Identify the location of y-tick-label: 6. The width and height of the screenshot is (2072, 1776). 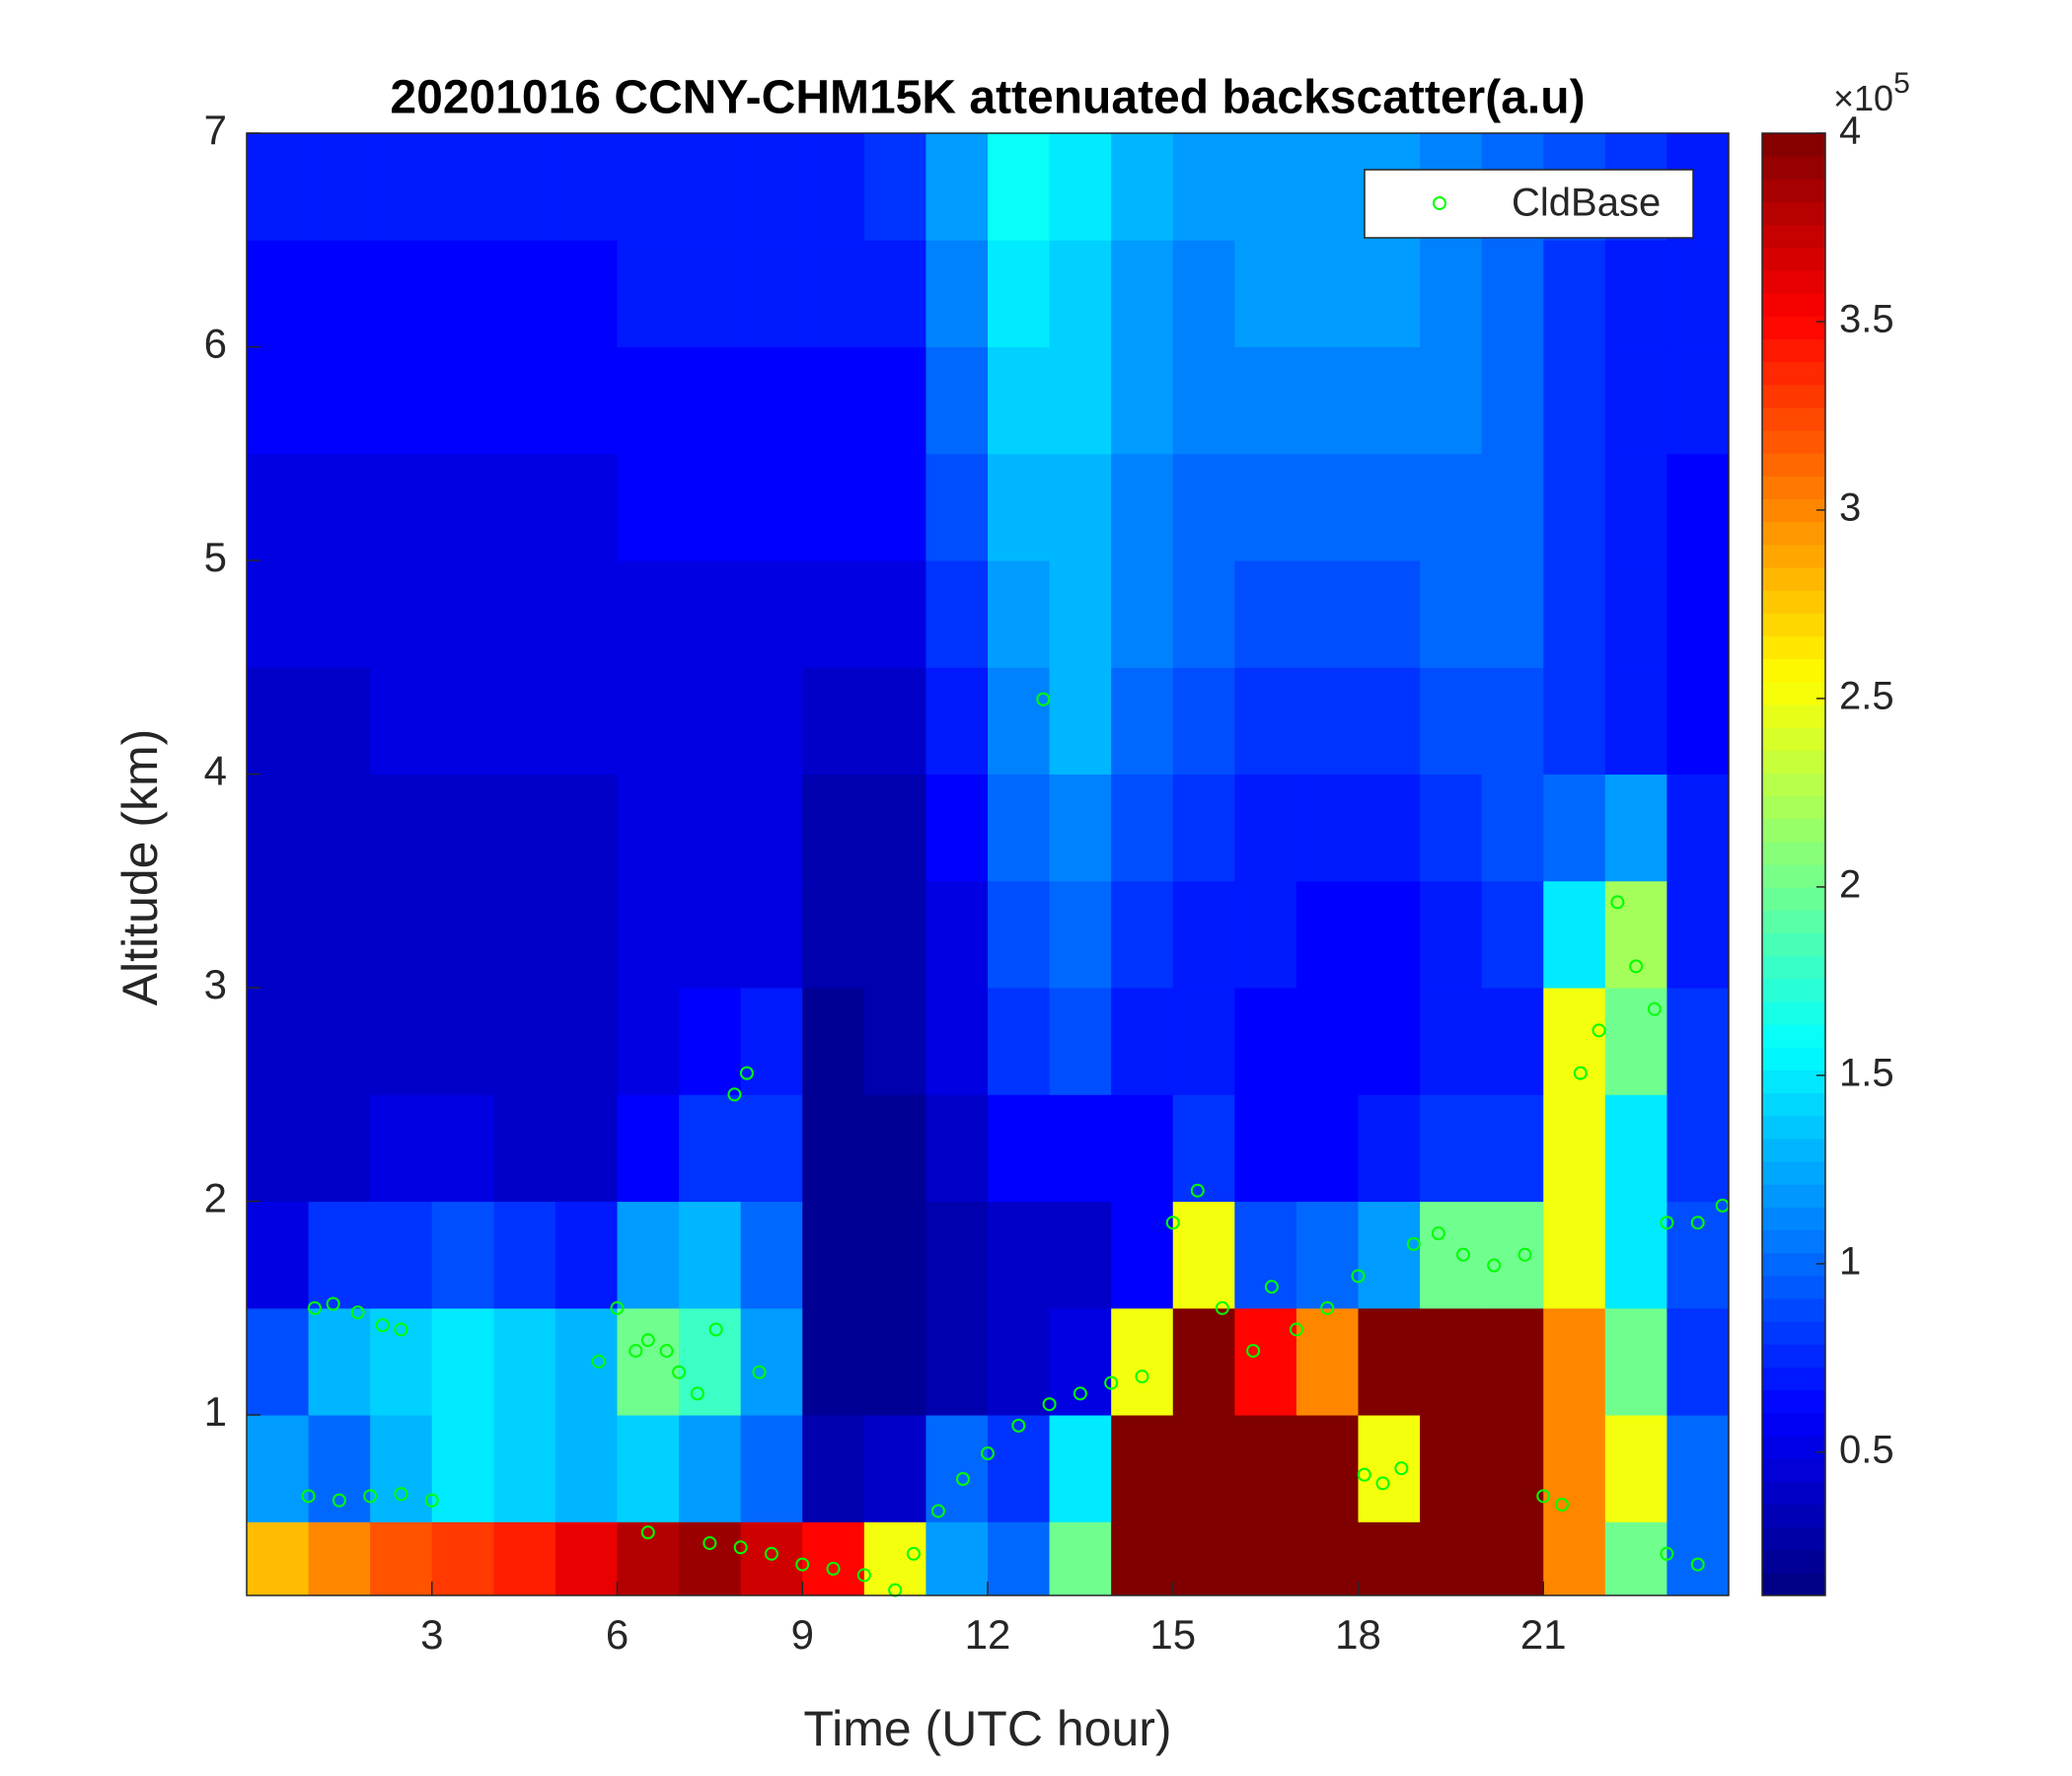
(216, 344).